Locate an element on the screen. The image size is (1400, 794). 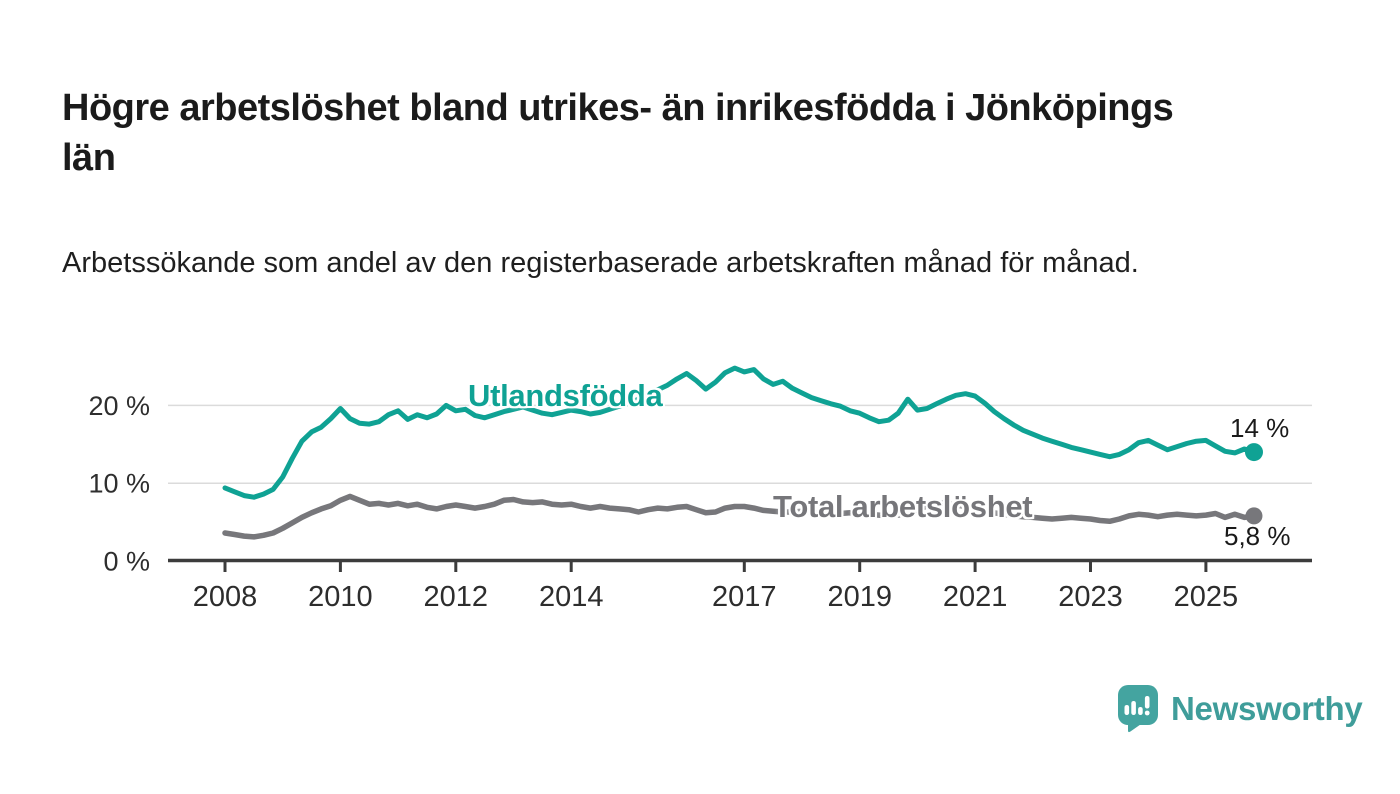
x-axis-tick-label: 2012 is located at coordinates (456, 597).